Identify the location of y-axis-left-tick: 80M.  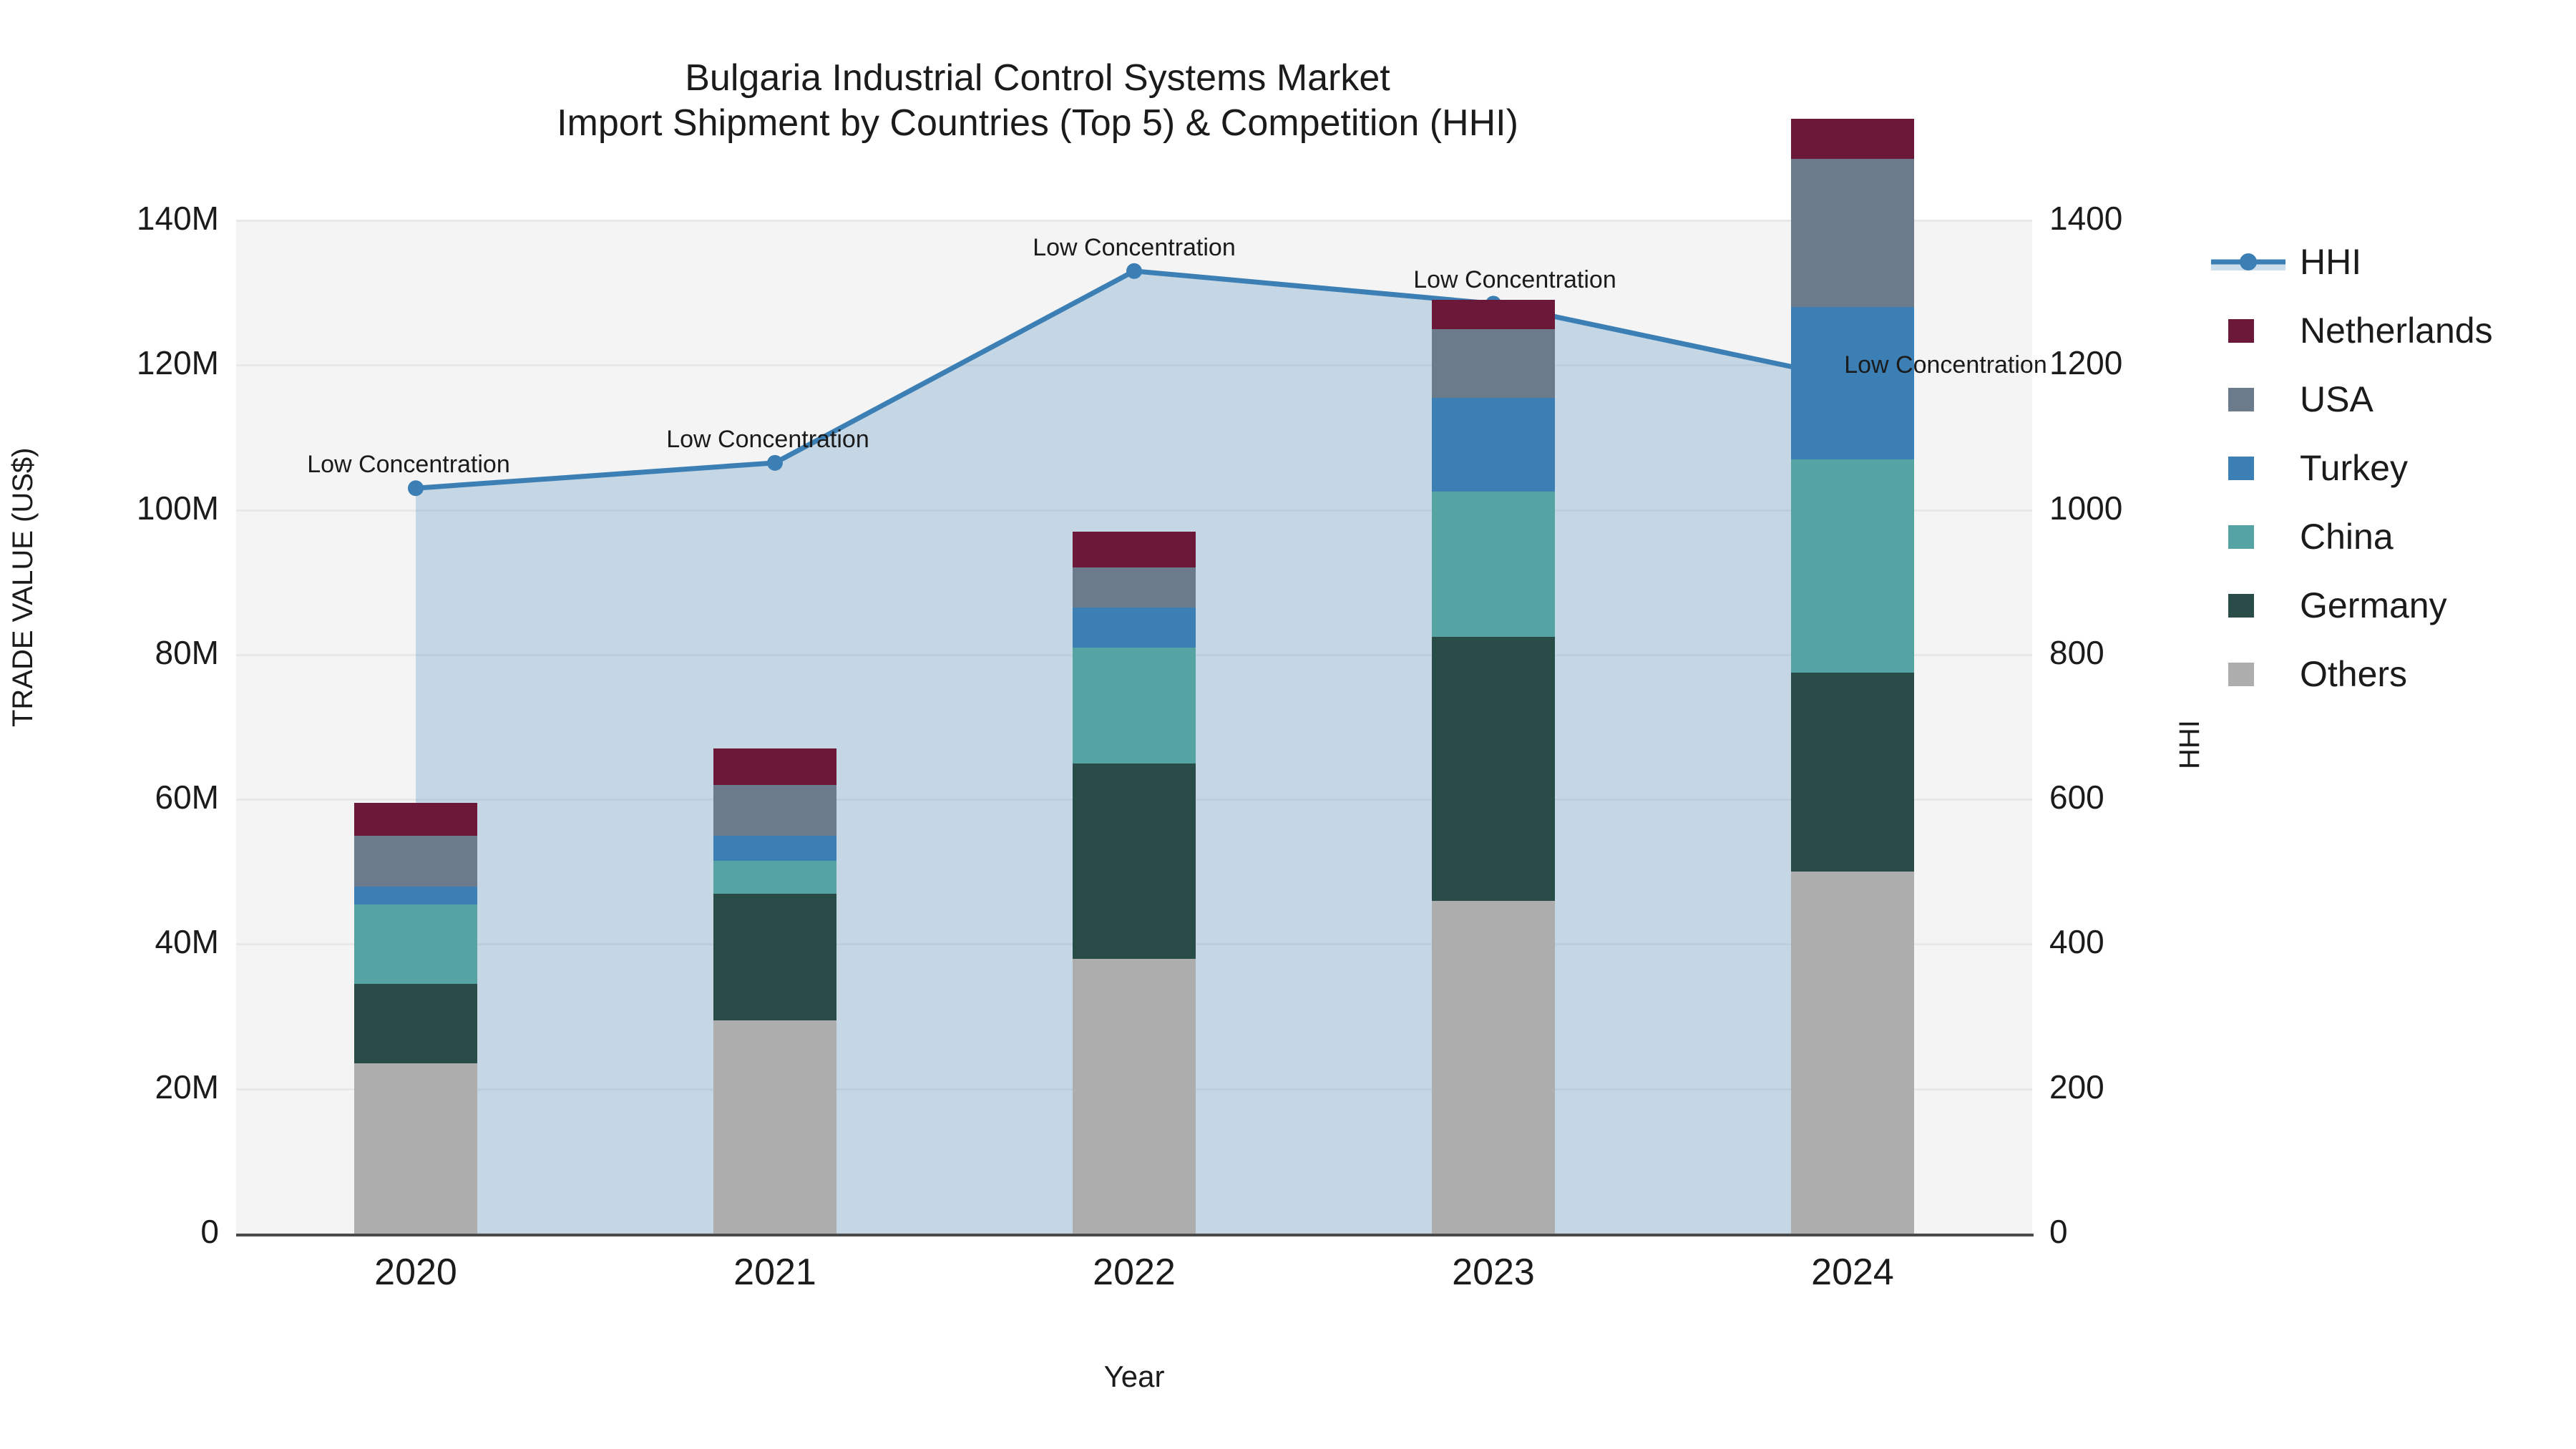
(187, 652).